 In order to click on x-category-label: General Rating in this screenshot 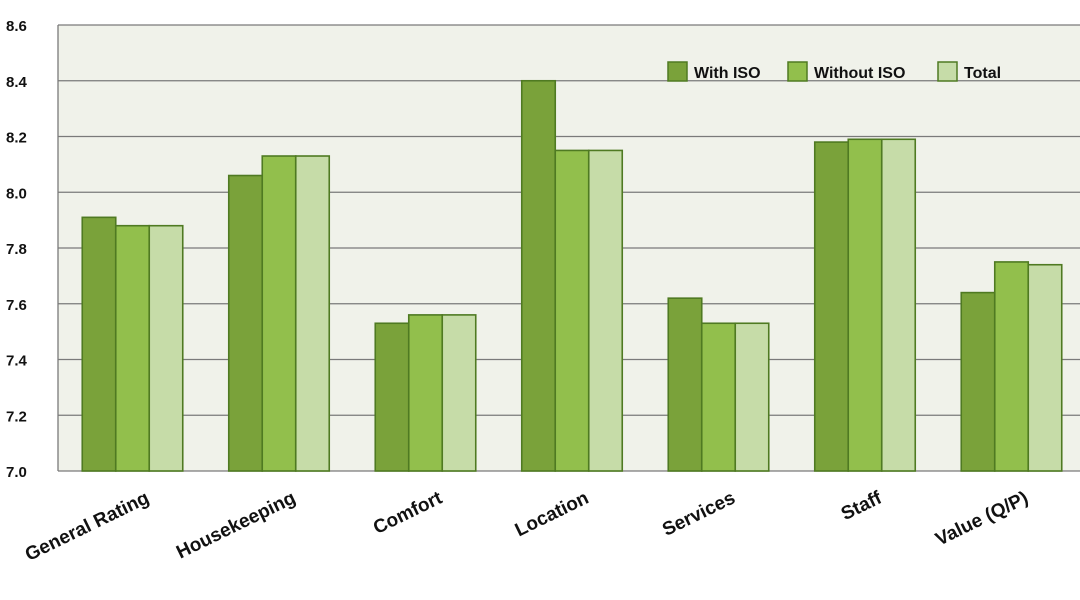, I will do `click(87, 527)`.